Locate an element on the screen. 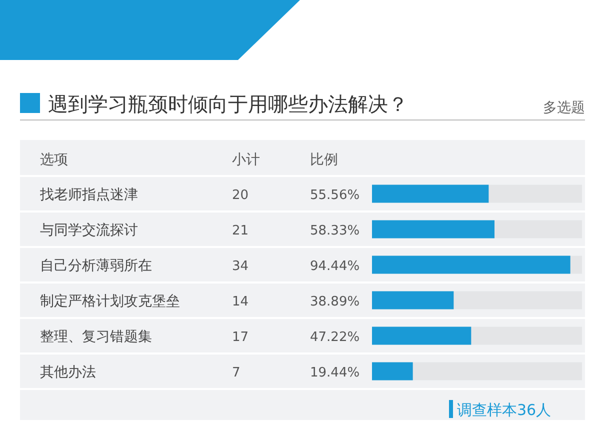 This screenshot has height=431, width=600. y-tick-label: 与同学交流探讨 is located at coordinates (89, 230).